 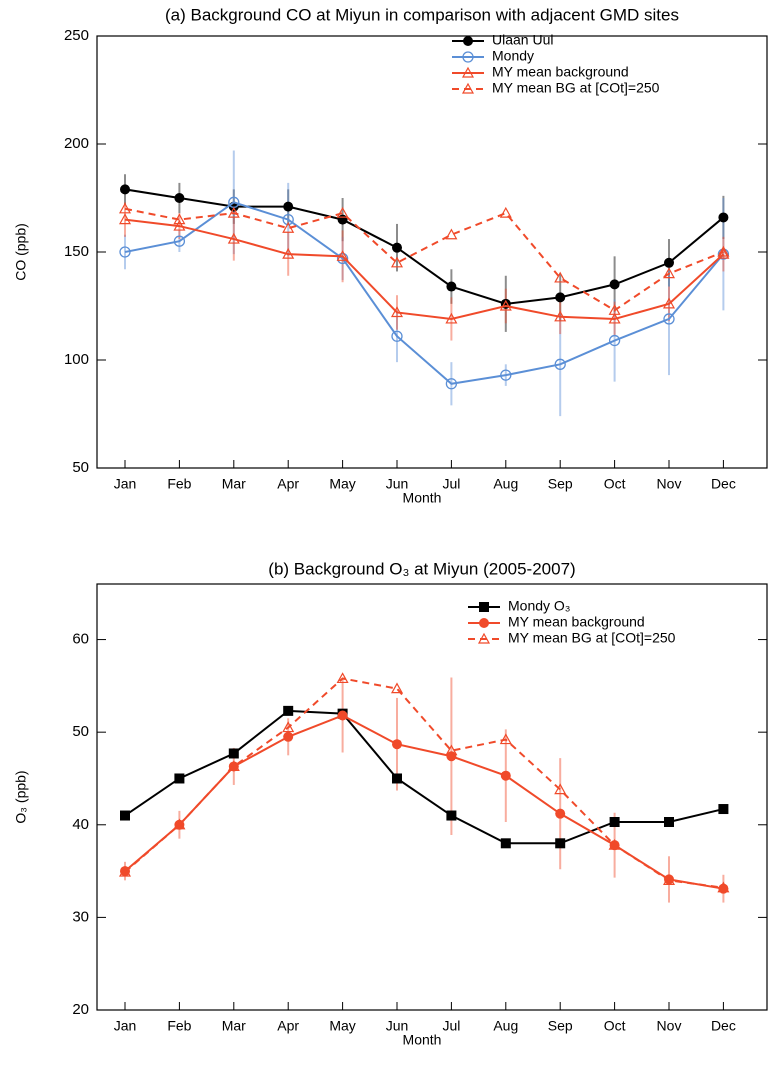 I want to click on y-tick-label: 250, so click(x=76, y=35).